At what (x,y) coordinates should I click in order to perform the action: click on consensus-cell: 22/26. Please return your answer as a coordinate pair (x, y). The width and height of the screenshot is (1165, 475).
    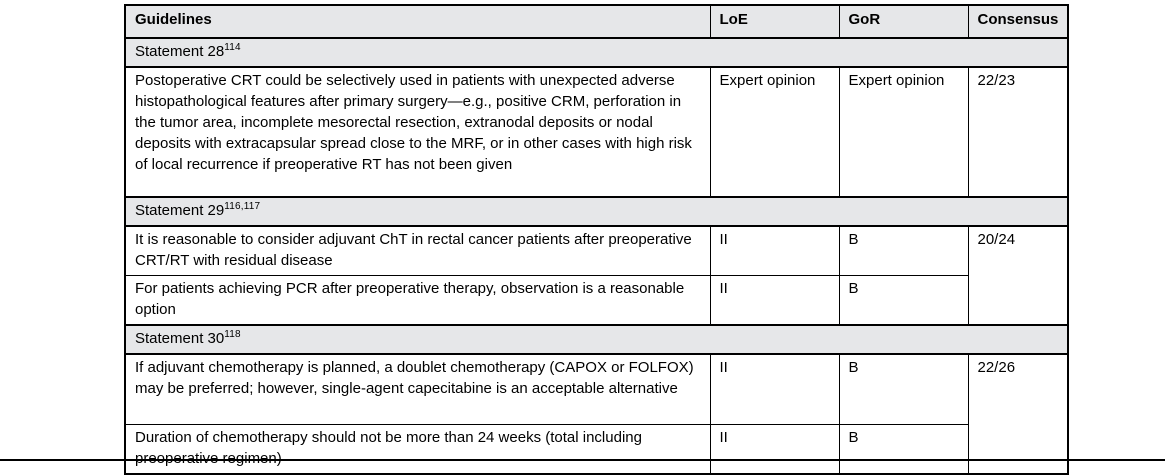
    Looking at the image, I should click on (1018, 414).